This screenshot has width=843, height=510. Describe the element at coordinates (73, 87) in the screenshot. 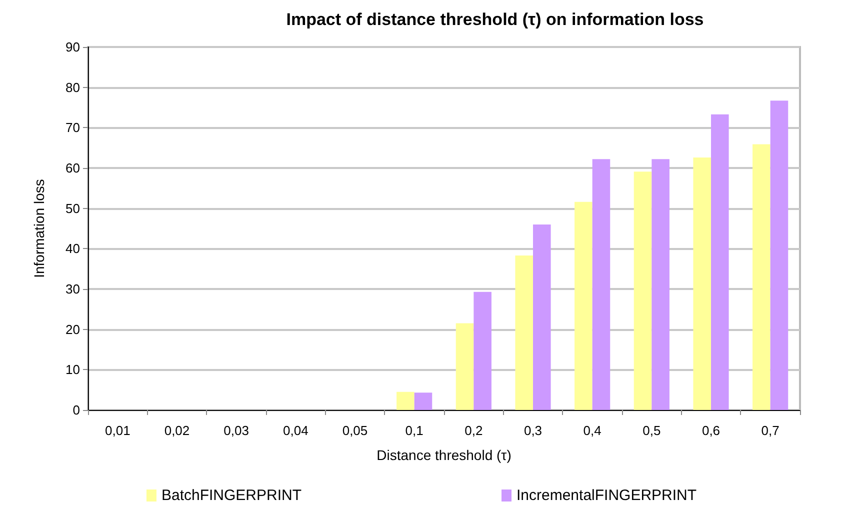

I see `y-tick-label: 80` at that location.